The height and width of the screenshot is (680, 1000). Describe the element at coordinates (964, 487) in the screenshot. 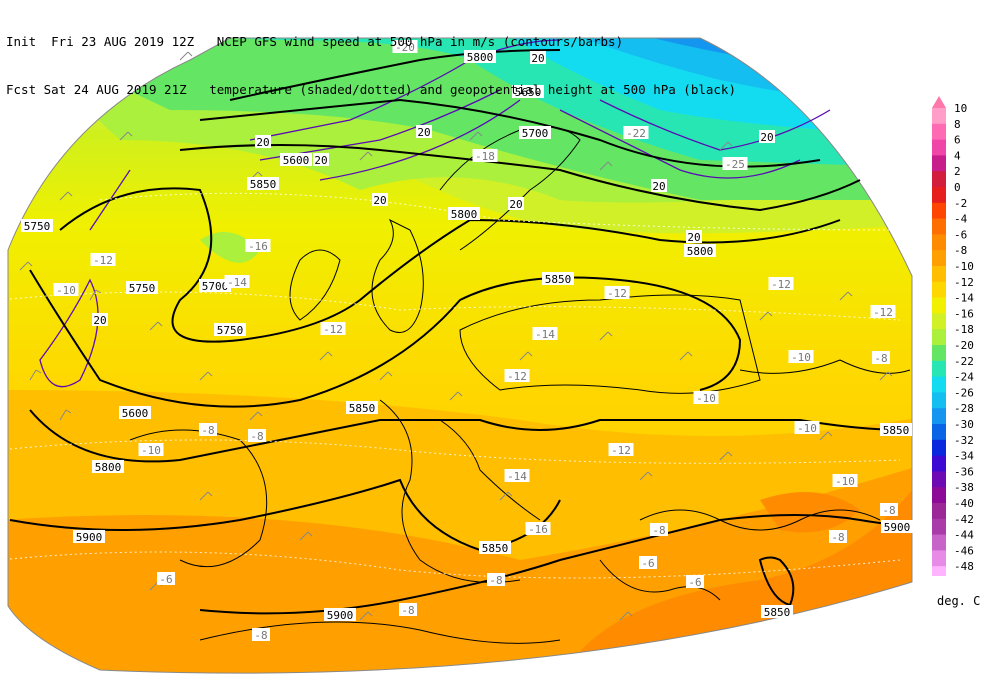

I see `colorbar-tick-label: -38` at that location.